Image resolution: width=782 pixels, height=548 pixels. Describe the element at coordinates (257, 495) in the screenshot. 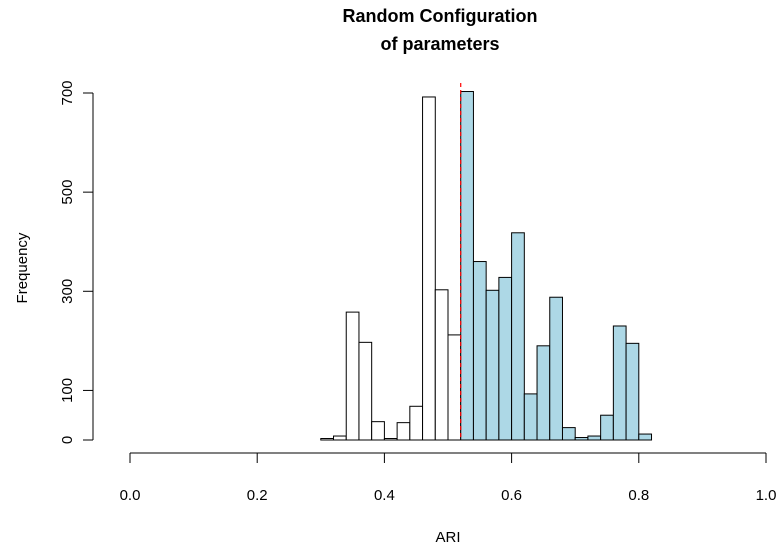

I see `x-tick-label: 0.2` at that location.